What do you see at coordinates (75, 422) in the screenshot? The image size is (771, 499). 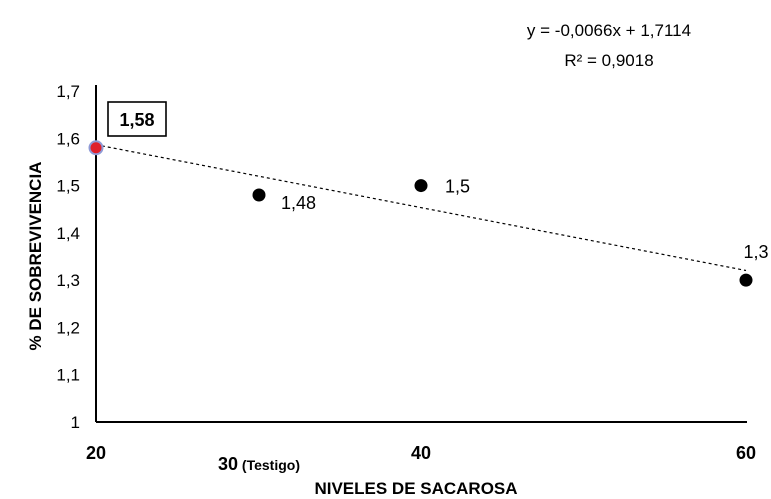 I see `y-tick-label: 1` at bounding box center [75, 422].